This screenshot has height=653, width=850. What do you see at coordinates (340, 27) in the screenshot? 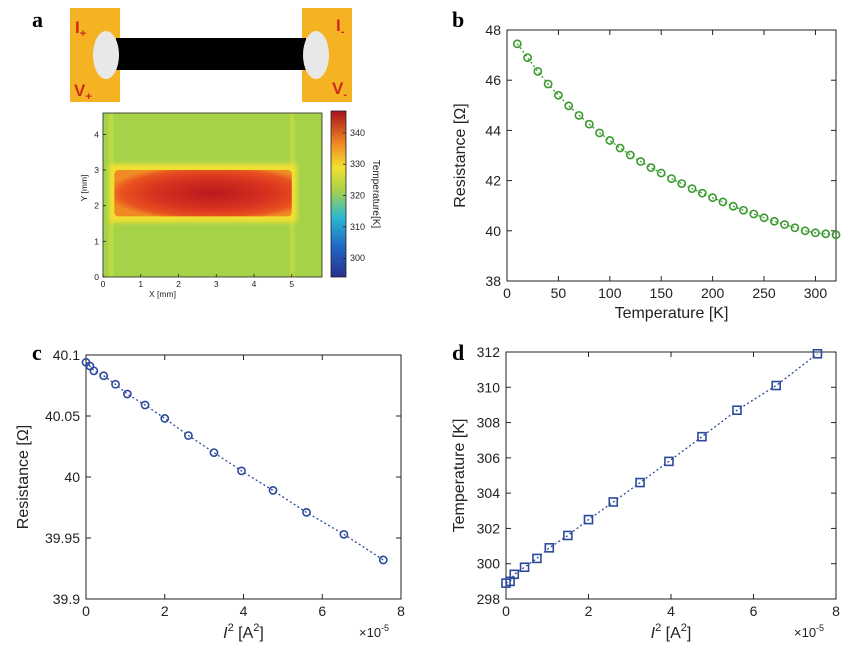
I see `i-minus-label: I-` at bounding box center [340, 27].